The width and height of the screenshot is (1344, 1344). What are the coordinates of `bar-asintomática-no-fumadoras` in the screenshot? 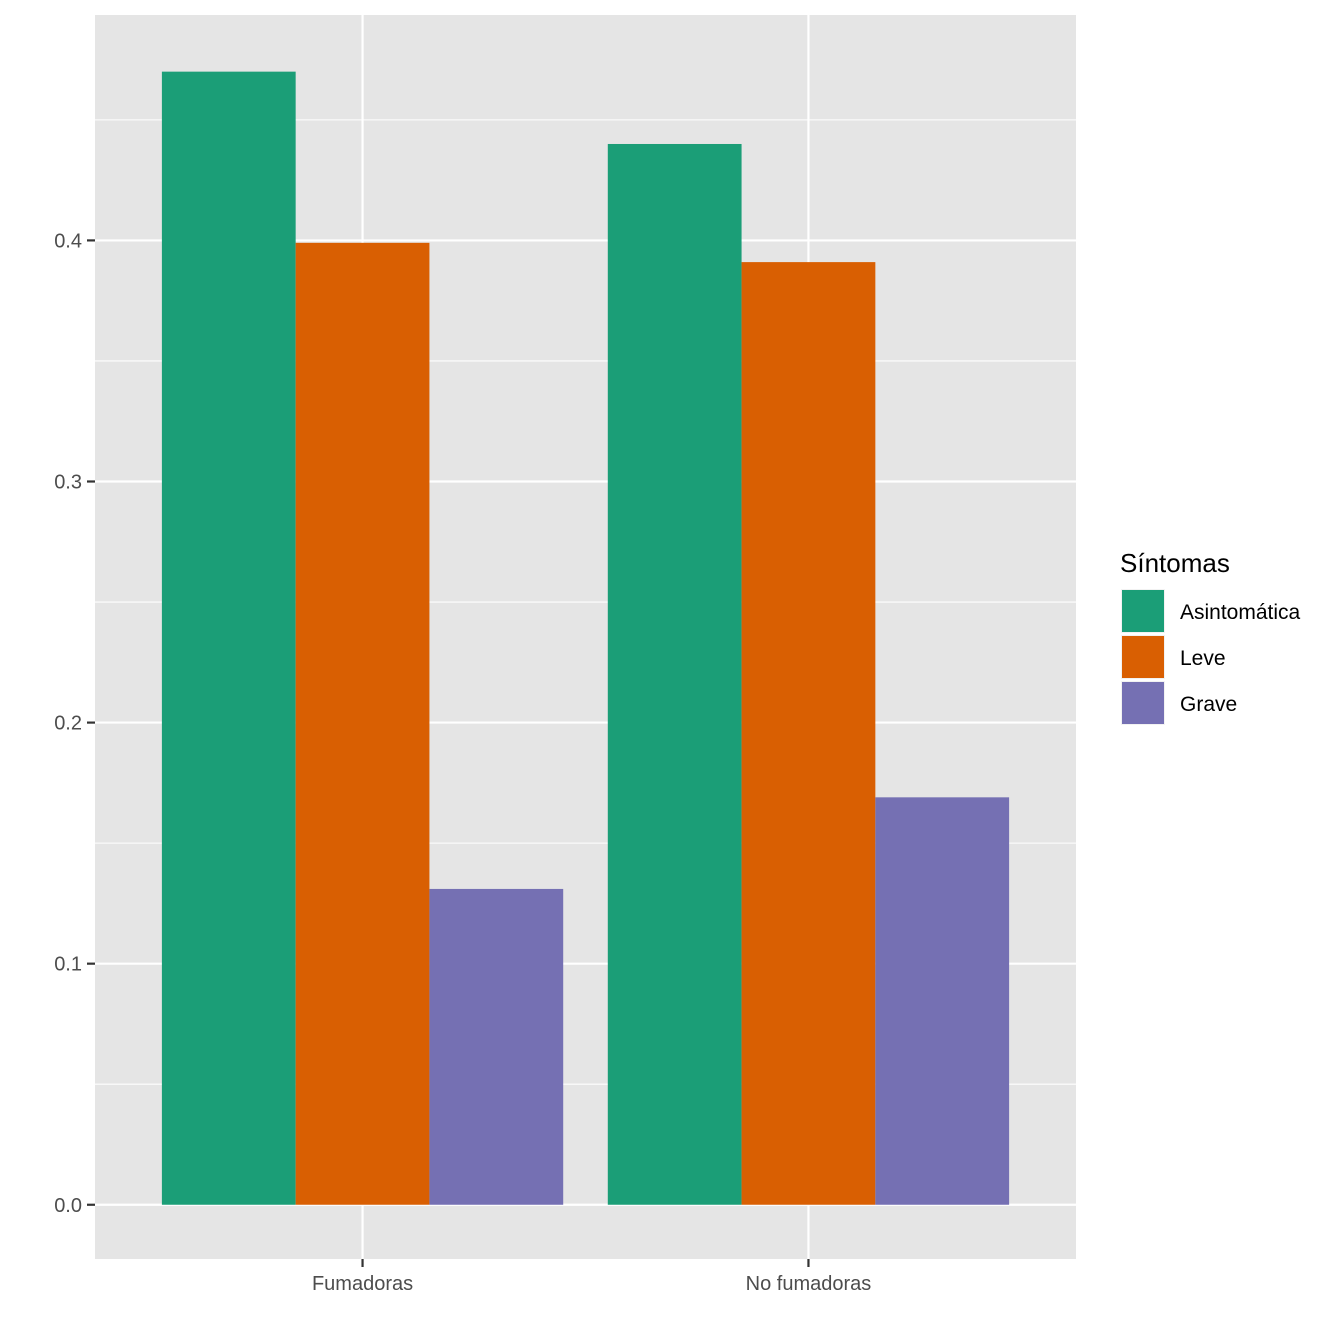 It's located at (674, 674).